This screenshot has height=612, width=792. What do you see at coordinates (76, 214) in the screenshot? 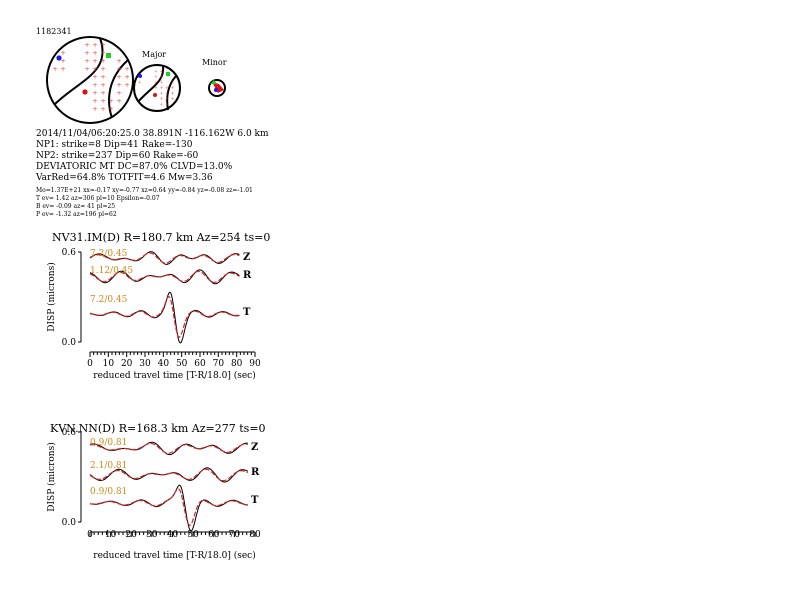
I see `p-eigen-line: P ev= -1.32 az=196 pl=62` at bounding box center [76, 214].